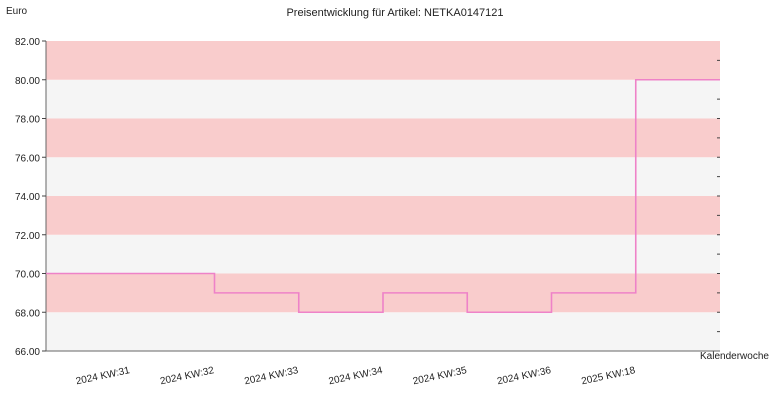 This screenshot has height=400, width=770. What do you see at coordinates (27, 81) in the screenshot?
I see `y-tick-label: 80.00` at bounding box center [27, 81].